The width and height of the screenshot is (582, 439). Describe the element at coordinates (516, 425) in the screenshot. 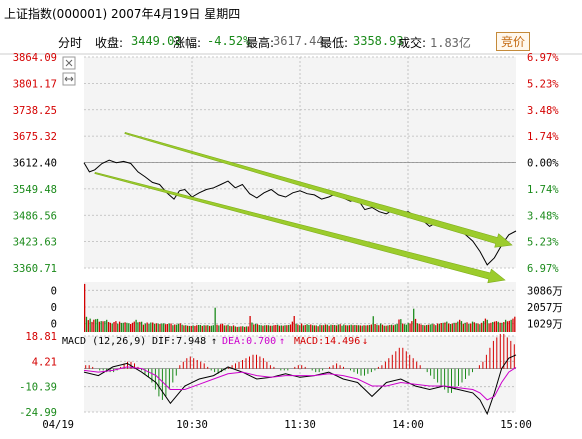

I see `time-axis-label: 15:00` at that location.